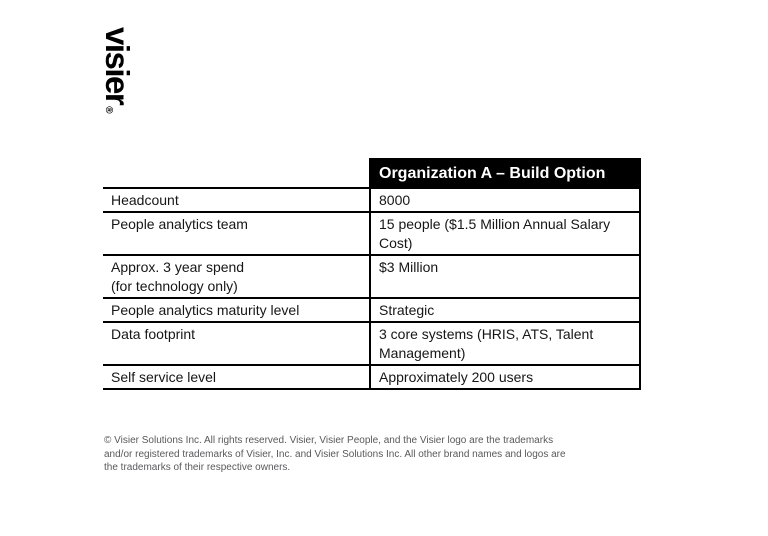  Describe the element at coordinates (505, 173) in the screenshot. I see `table-header-title: Organization A – Build Option` at that location.